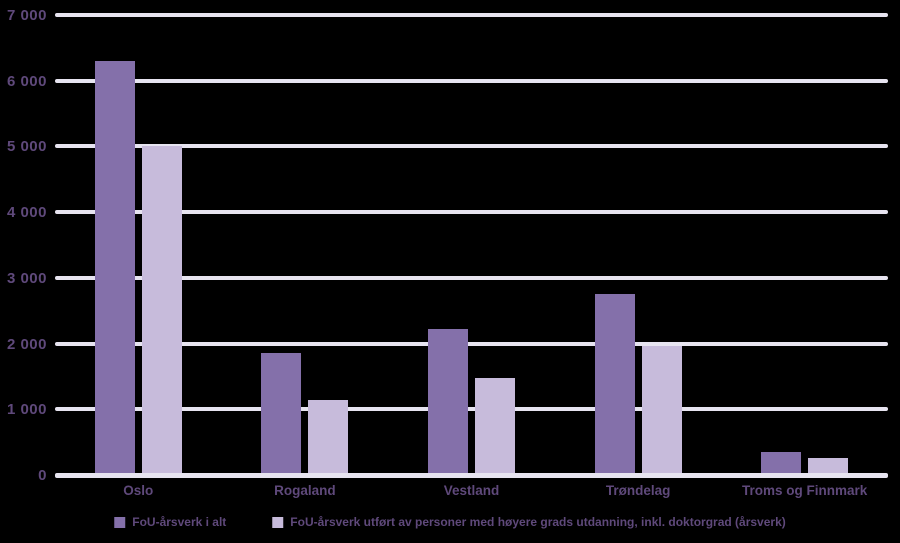  Describe the element at coordinates (26, 278) in the screenshot. I see `y-axis-tick-label: 3 000` at that location.